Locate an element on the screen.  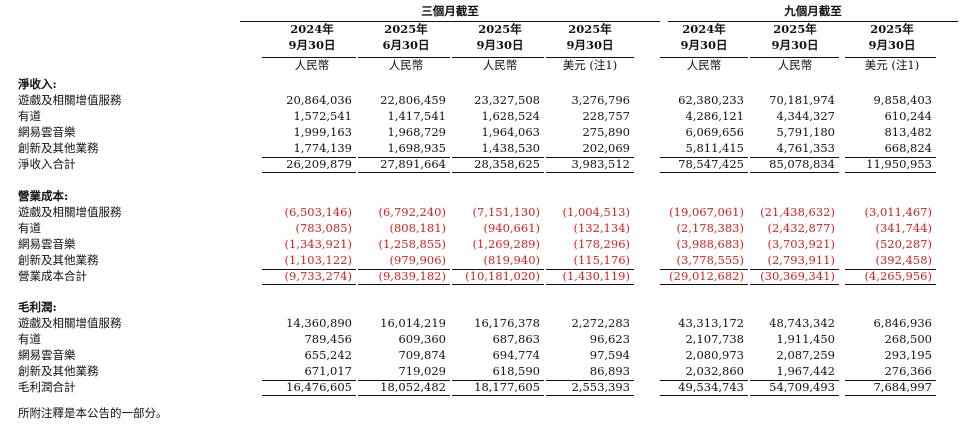
value-cell: 2,087,259 is located at coordinates (805, 355).